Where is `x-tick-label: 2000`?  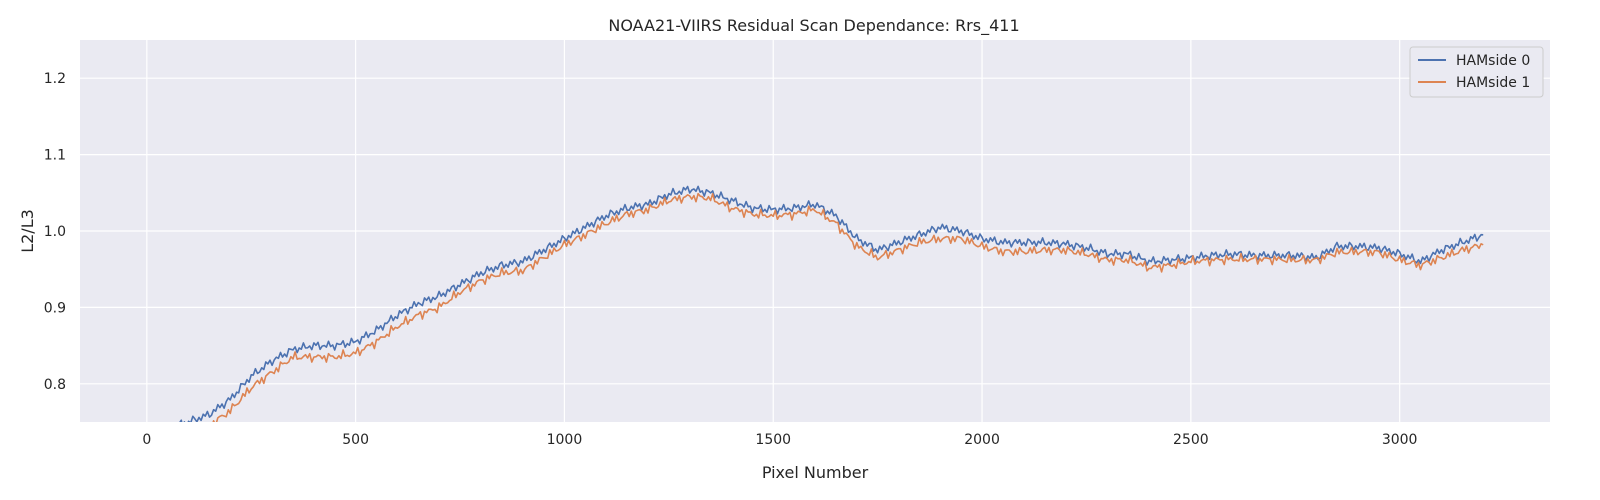
x-tick-label: 2000 is located at coordinates (982, 440).